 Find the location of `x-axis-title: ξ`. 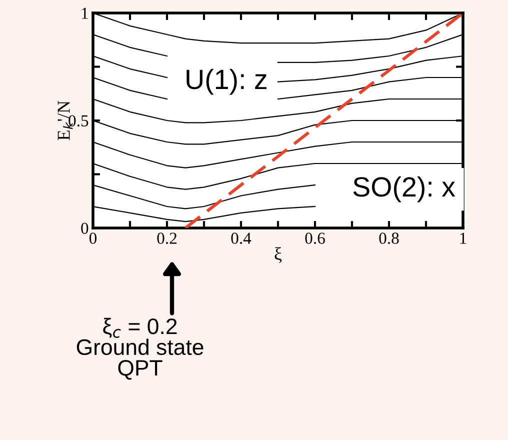

x-axis-title: ξ is located at coordinates (278, 255).